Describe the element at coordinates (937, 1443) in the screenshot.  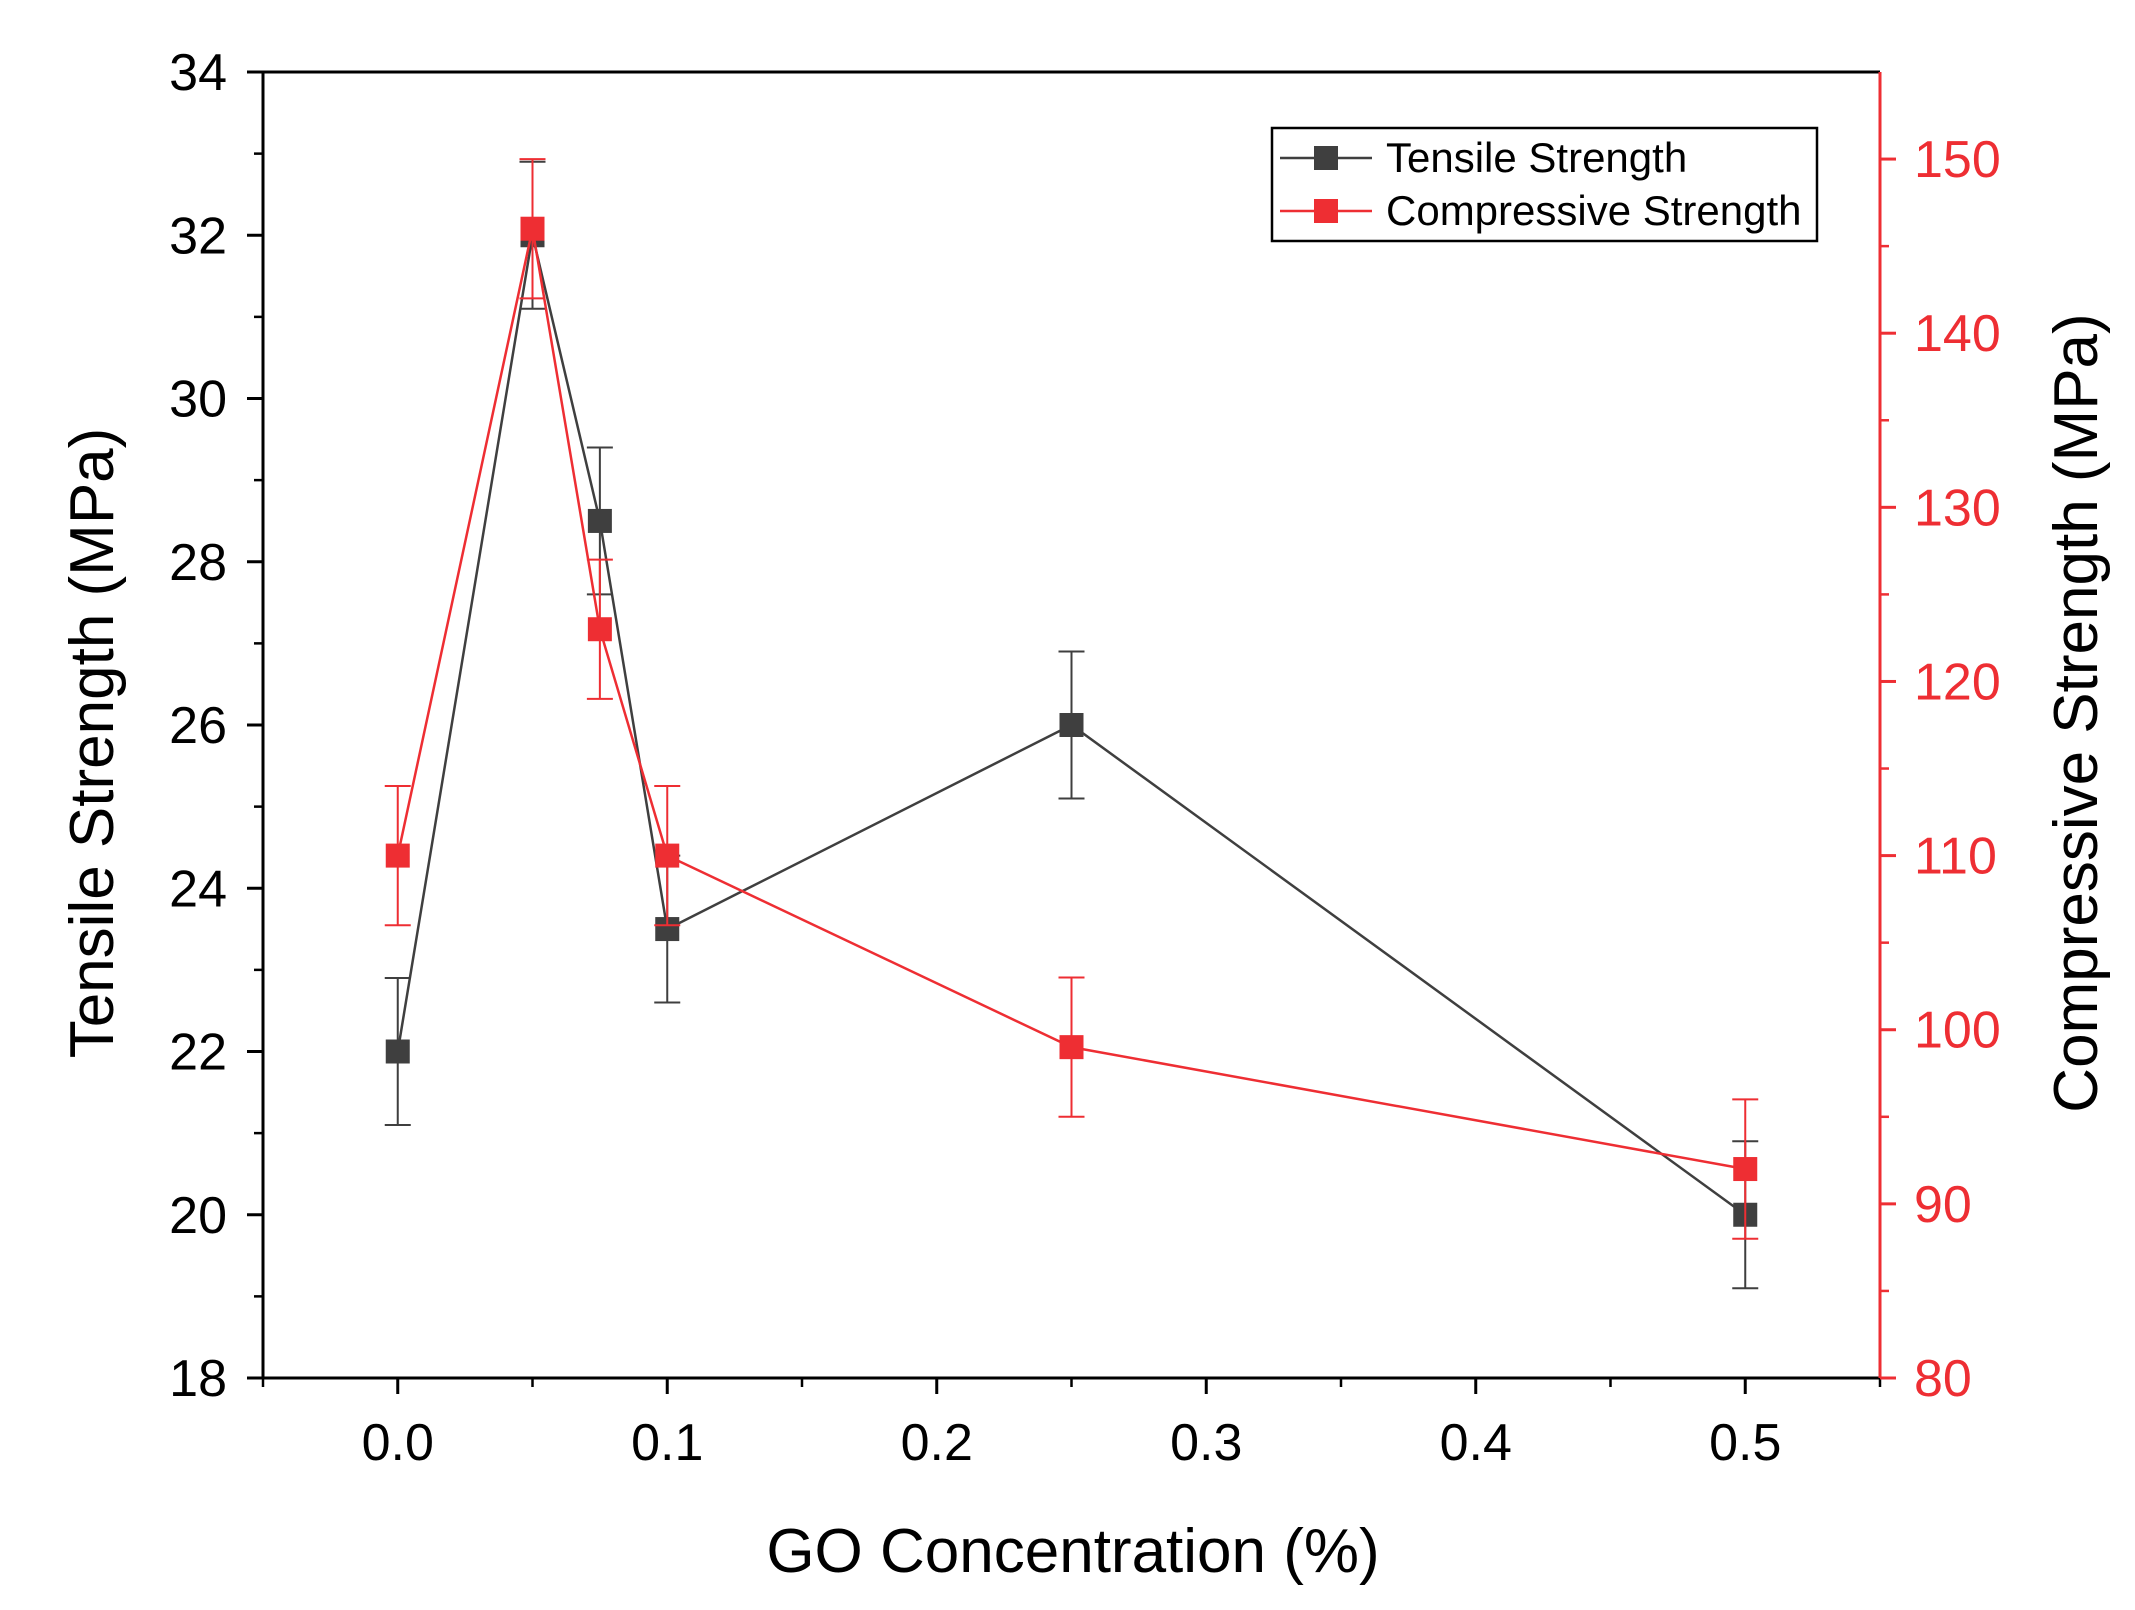
I see `x-tick-label: 0.2` at that location.